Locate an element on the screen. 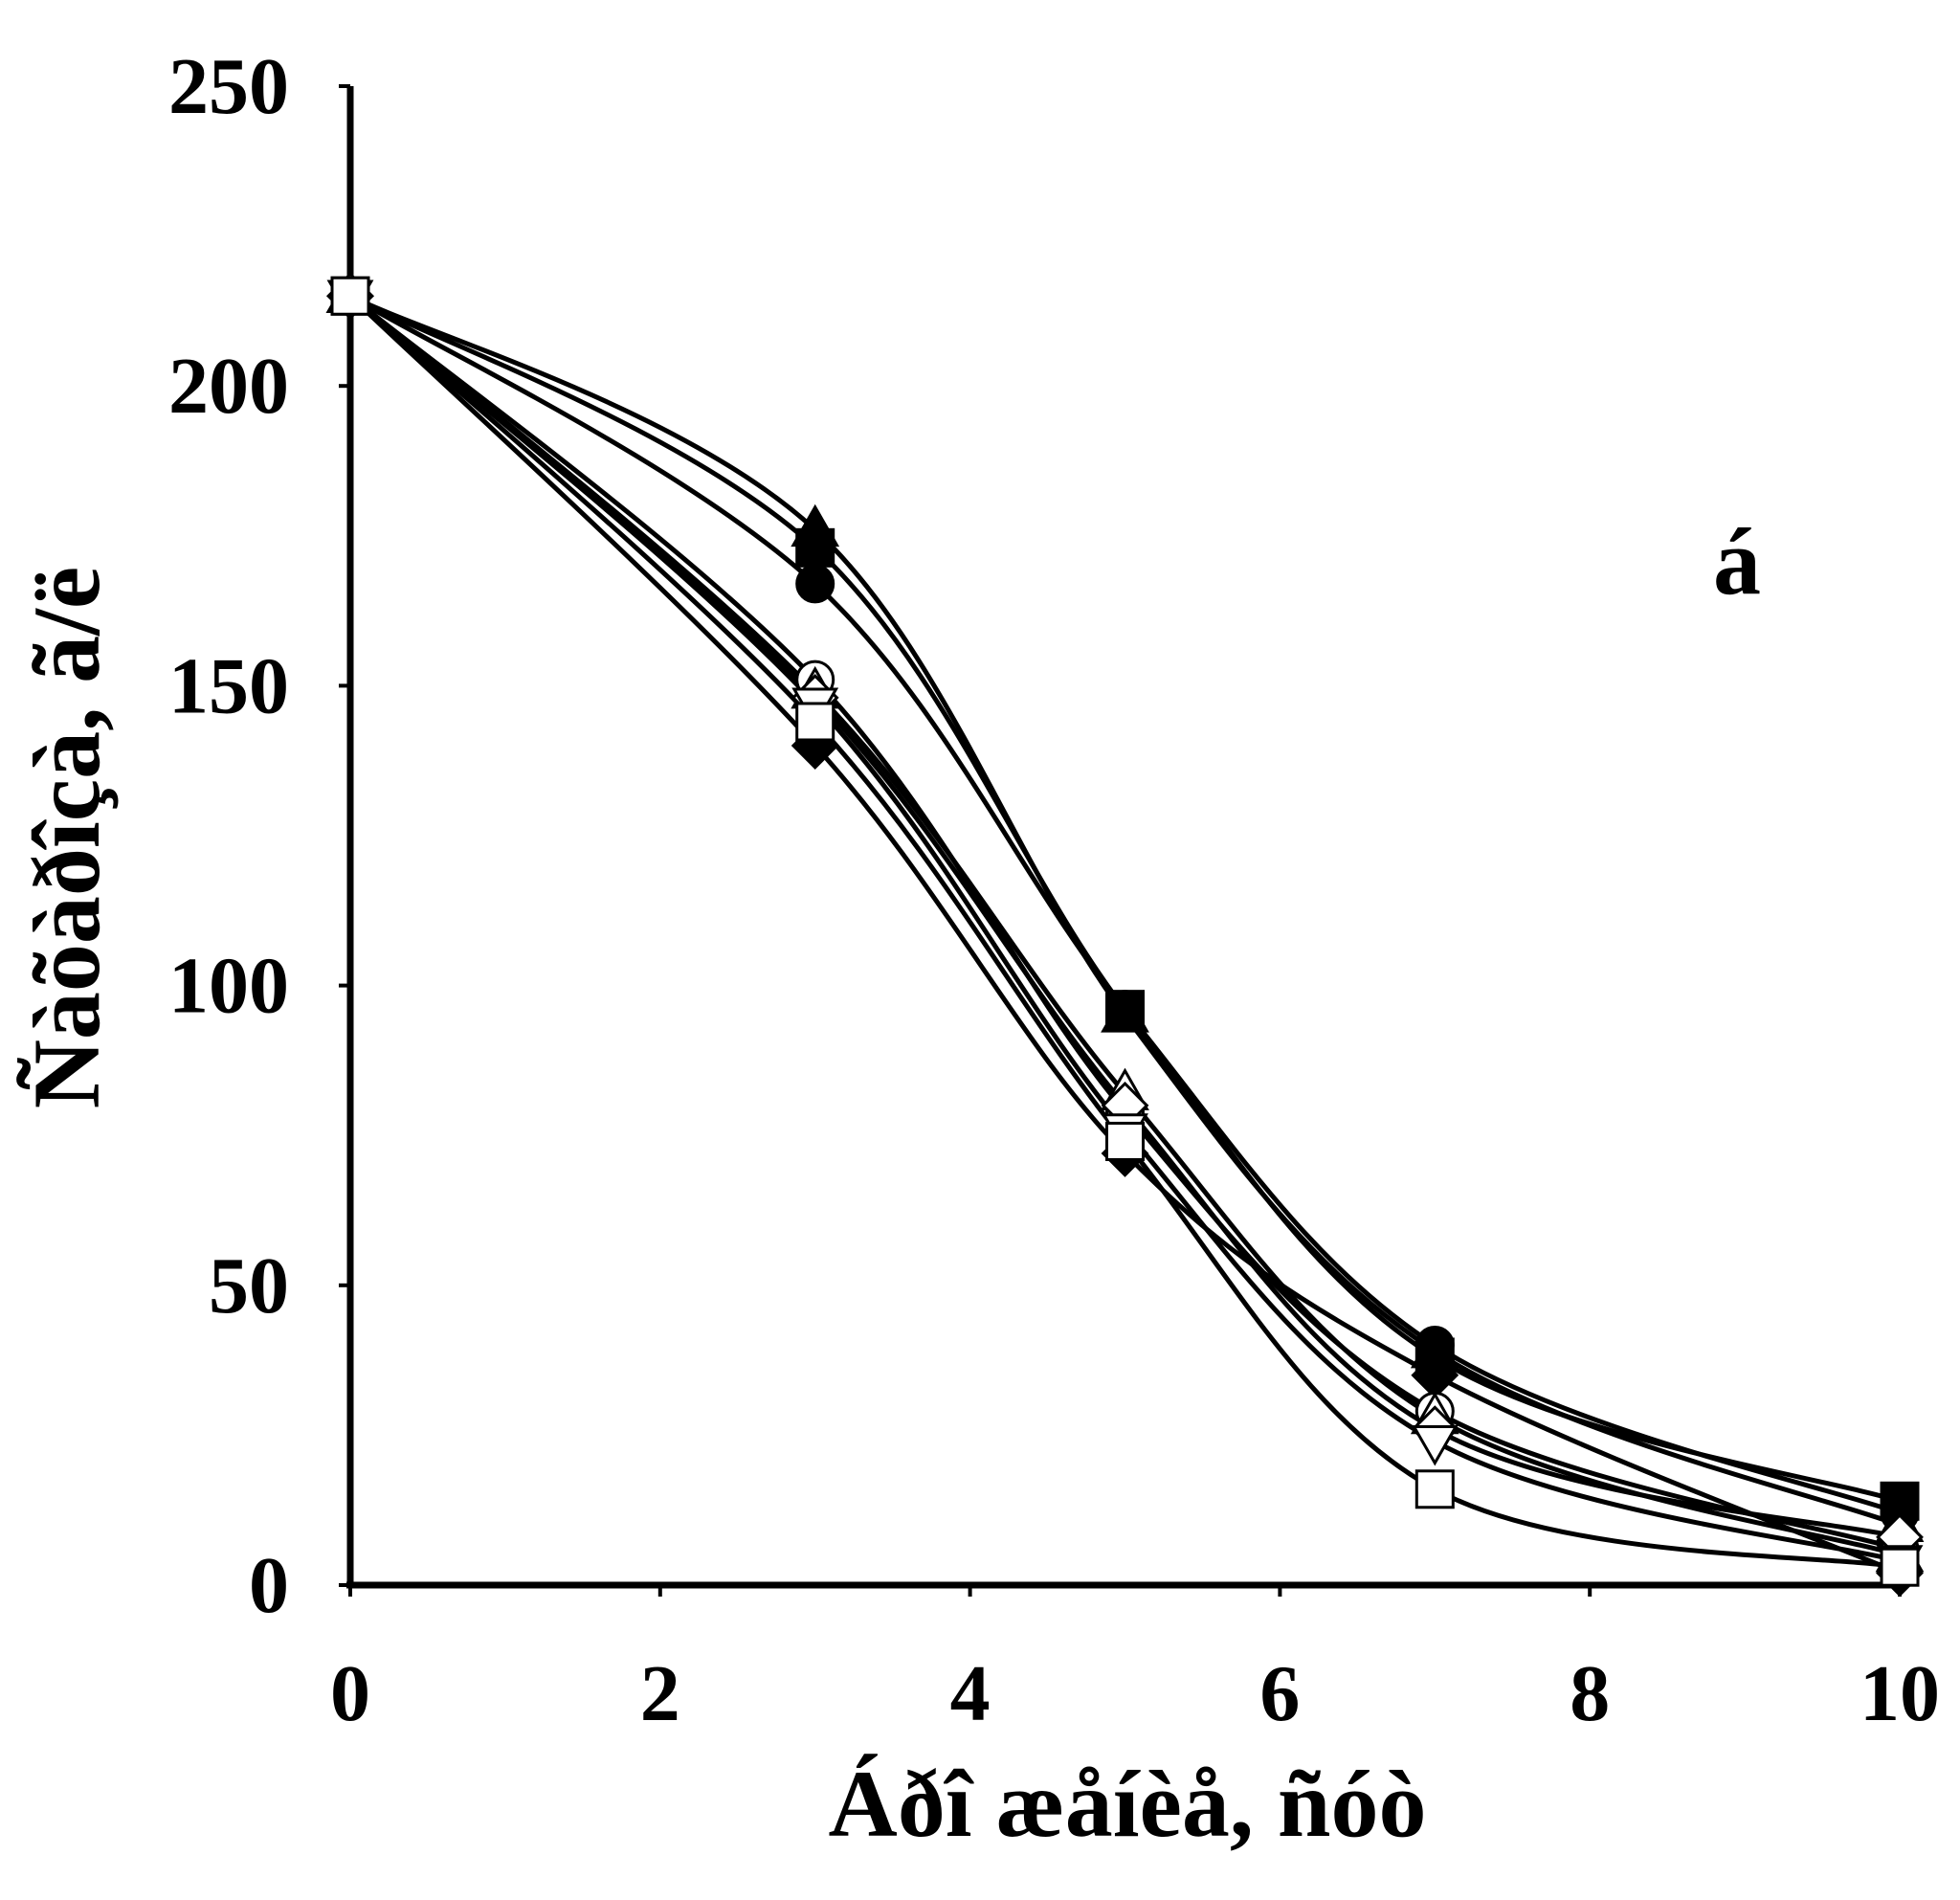 The height and width of the screenshot is (1900, 1960). y-tick-label: 0 is located at coordinates (269, 1585).